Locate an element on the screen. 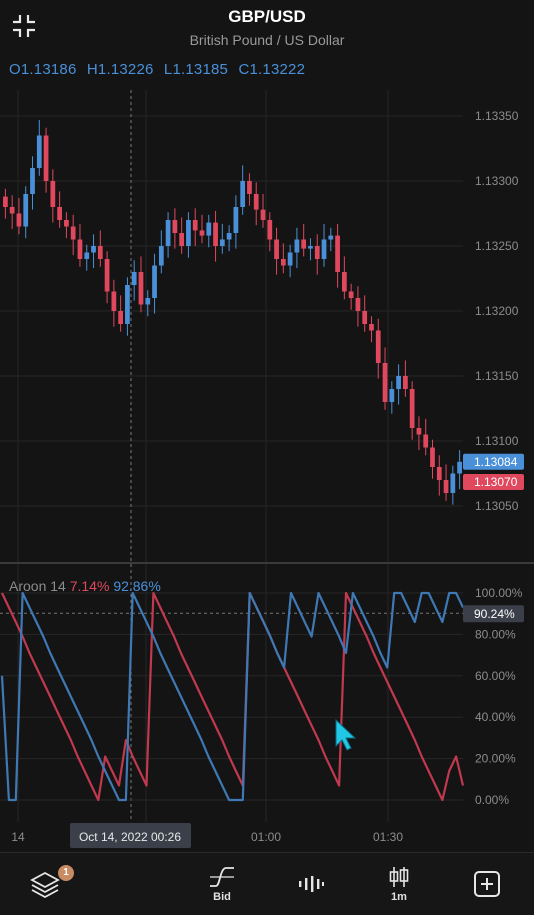 This screenshot has height=915, width=534. symbol-description: British Pound / US Dollar is located at coordinates (267, 40).